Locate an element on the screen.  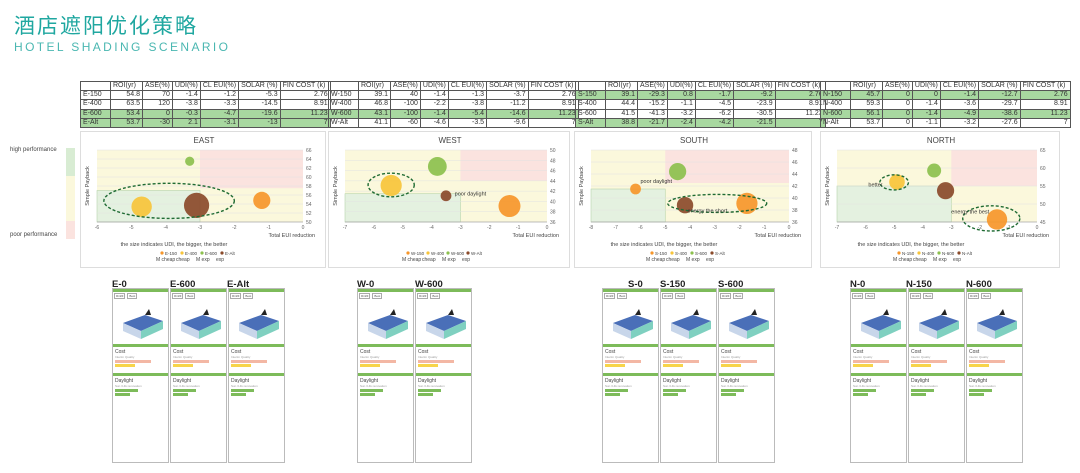
table-cell: -9.2 is located at coordinates (754, 95).